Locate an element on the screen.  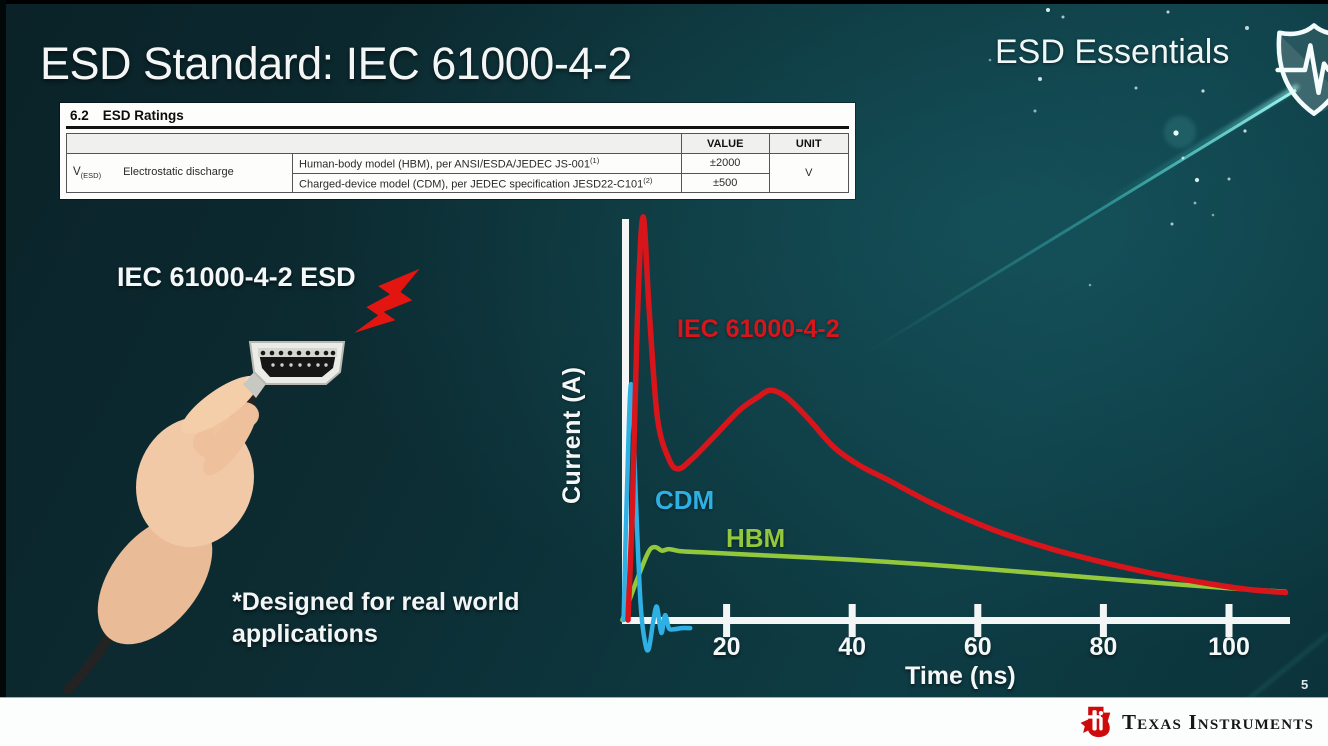
ti-logo-icon is located at coordinates (1095, 722).